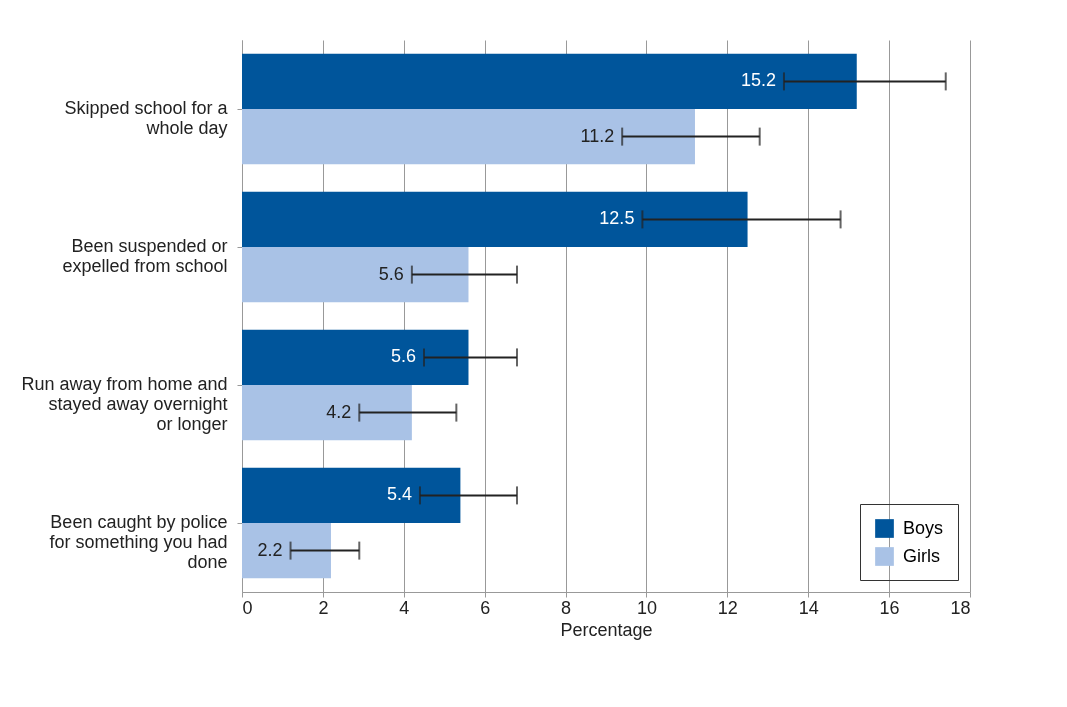 This screenshot has width=1067, height=707. Describe the element at coordinates (646, 607) in the screenshot. I see `x-tick-label: 10` at that location.